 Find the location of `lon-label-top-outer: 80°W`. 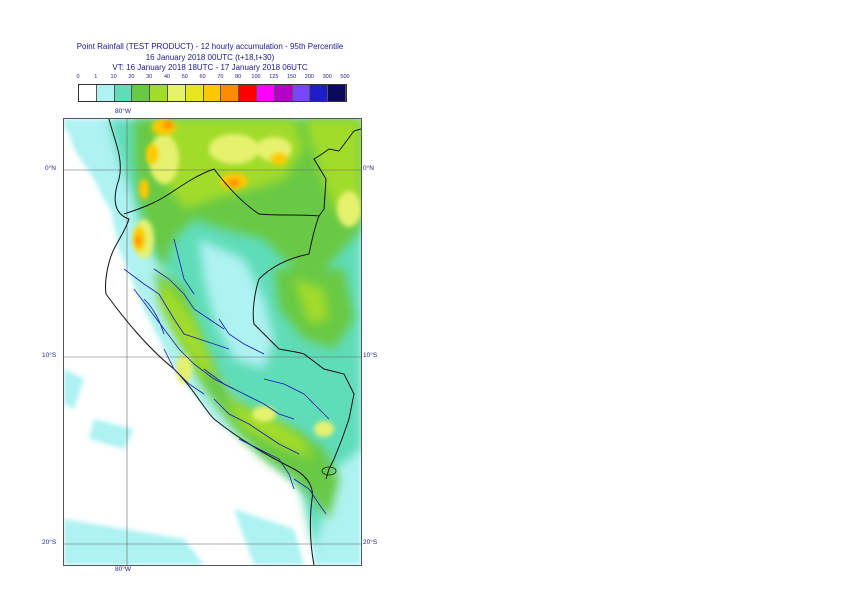

lon-label-top-outer: 80°W is located at coordinates (123, 111).